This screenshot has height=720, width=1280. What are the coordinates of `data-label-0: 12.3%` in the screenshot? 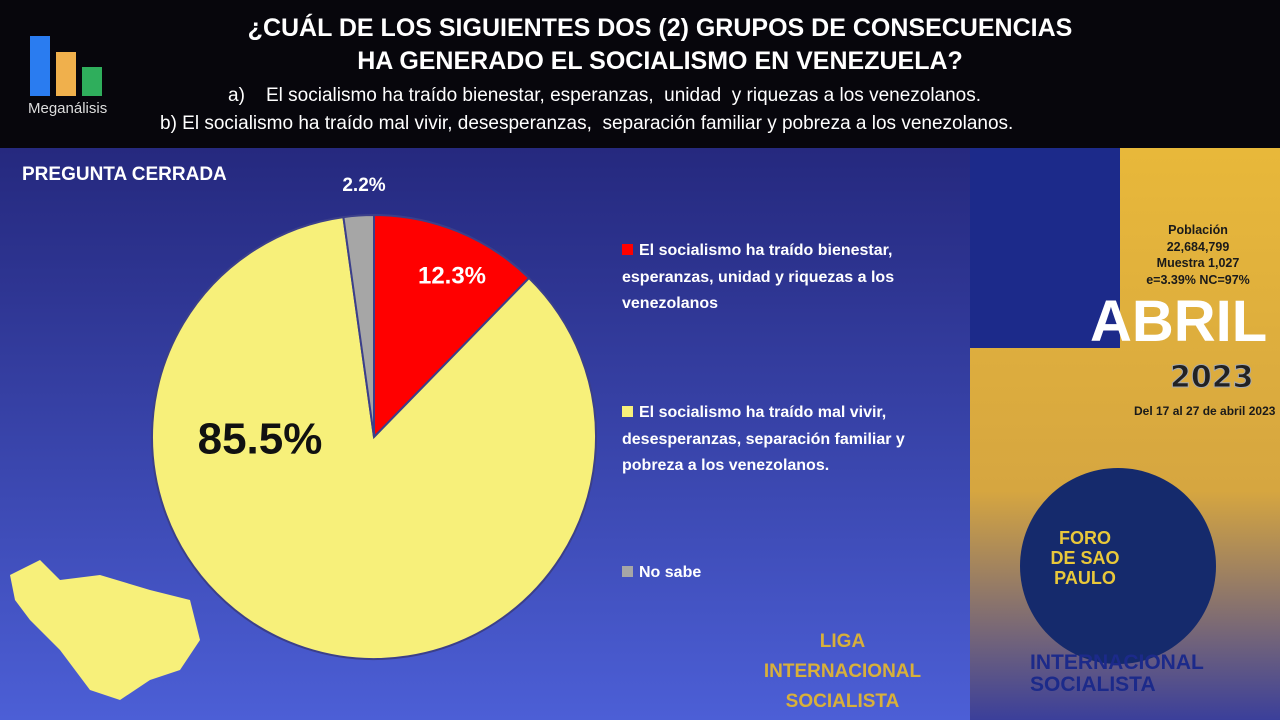 It's located at (452, 275).